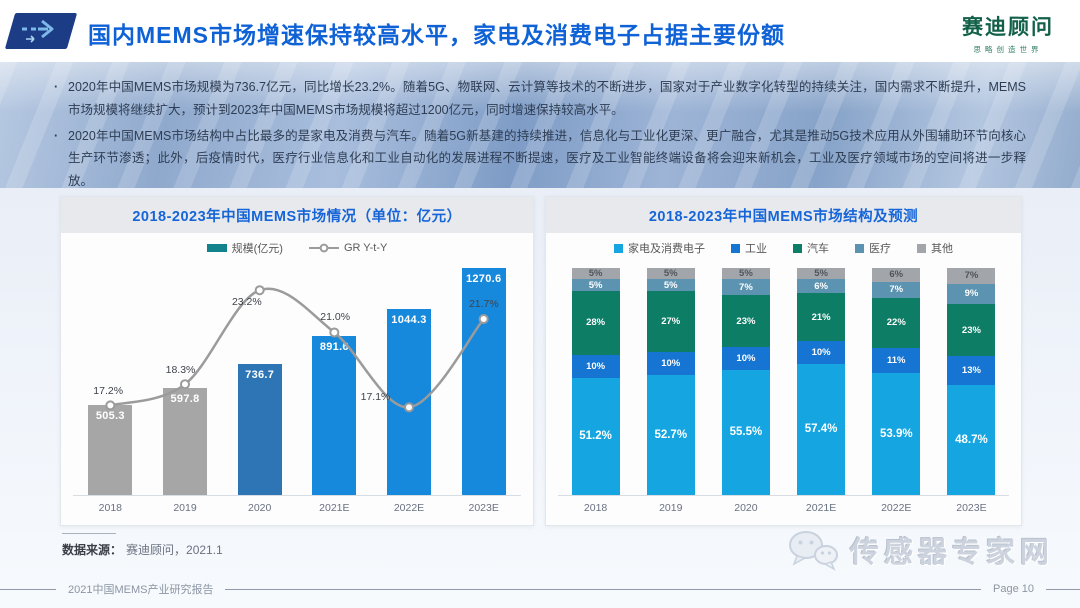 The height and width of the screenshot is (608, 1080). What do you see at coordinates (216, 248) in the screenshot?
I see `legend-swatch-scale` at bounding box center [216, 248].